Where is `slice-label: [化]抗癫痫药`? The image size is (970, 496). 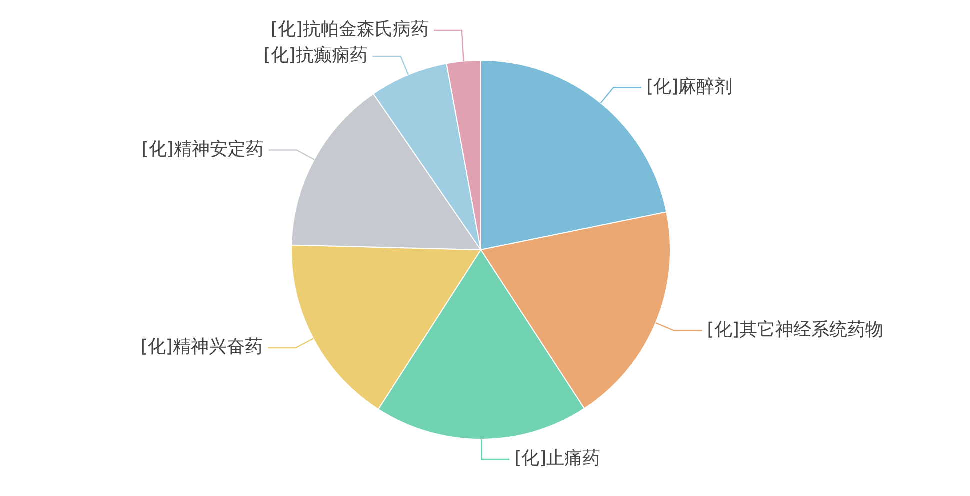 slice-label: [化]抗癫痫药 is located at coordinates (316, 55).